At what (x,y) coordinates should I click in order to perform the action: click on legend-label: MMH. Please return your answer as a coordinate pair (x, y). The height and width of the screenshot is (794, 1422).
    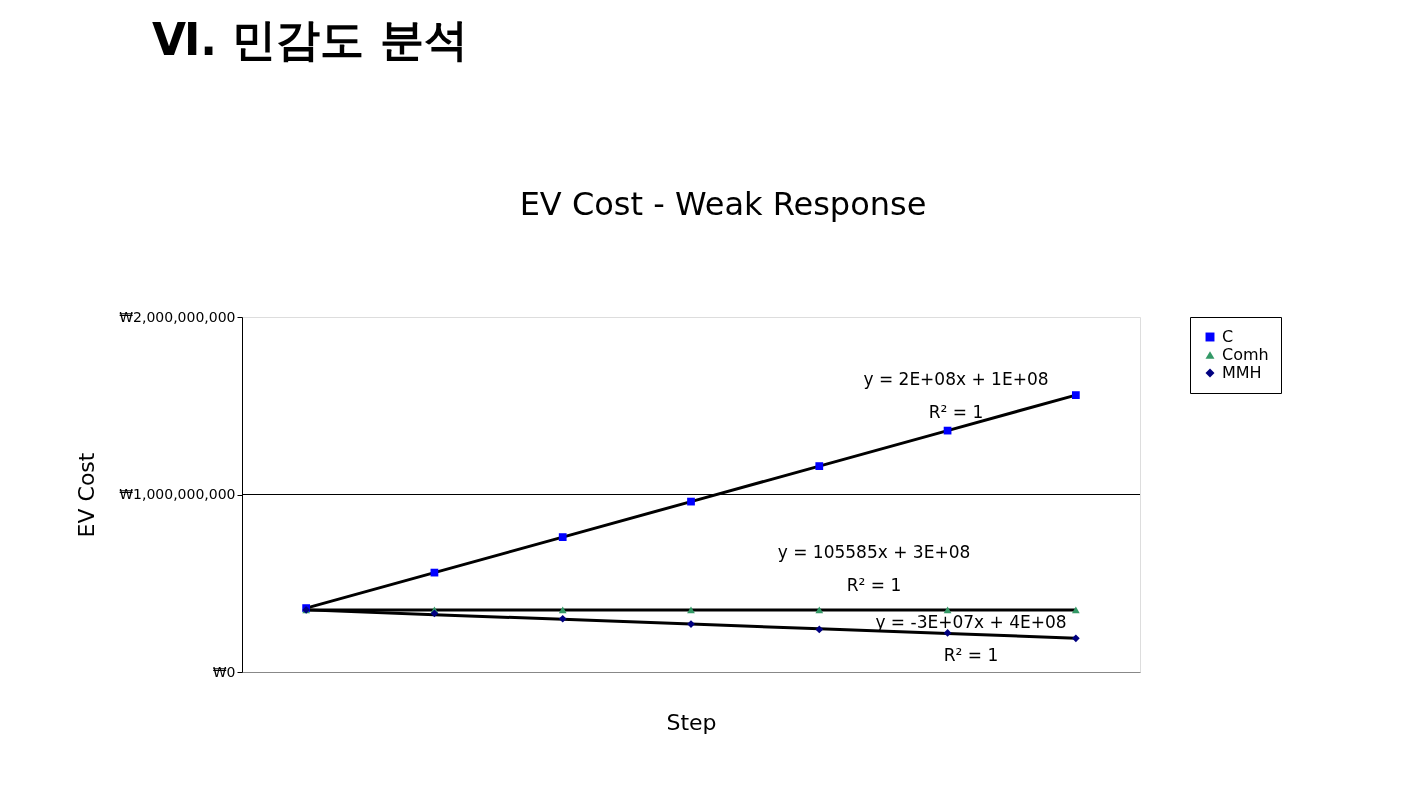
    Looking at the image, I should click on (1242, 372).